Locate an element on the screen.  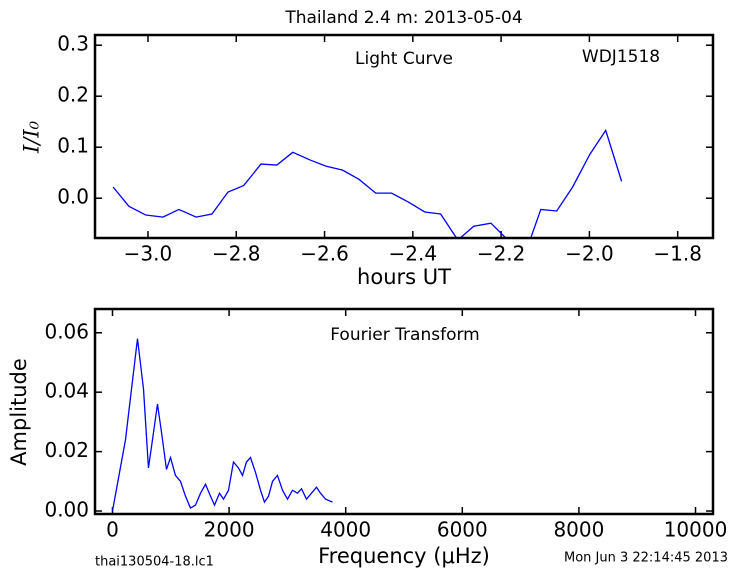
y-axis-label: Amplitude is located at coordinates (19, 412).